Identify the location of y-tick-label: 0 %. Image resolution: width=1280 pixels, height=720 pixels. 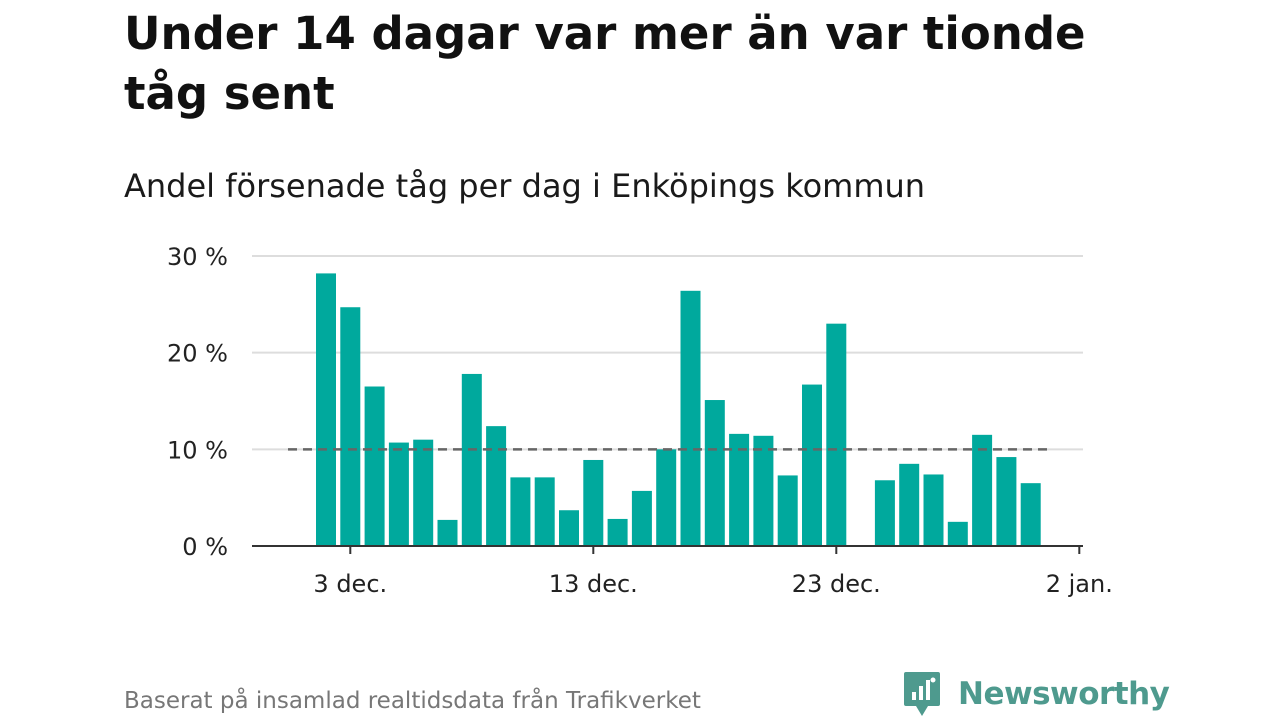
(205, 547).